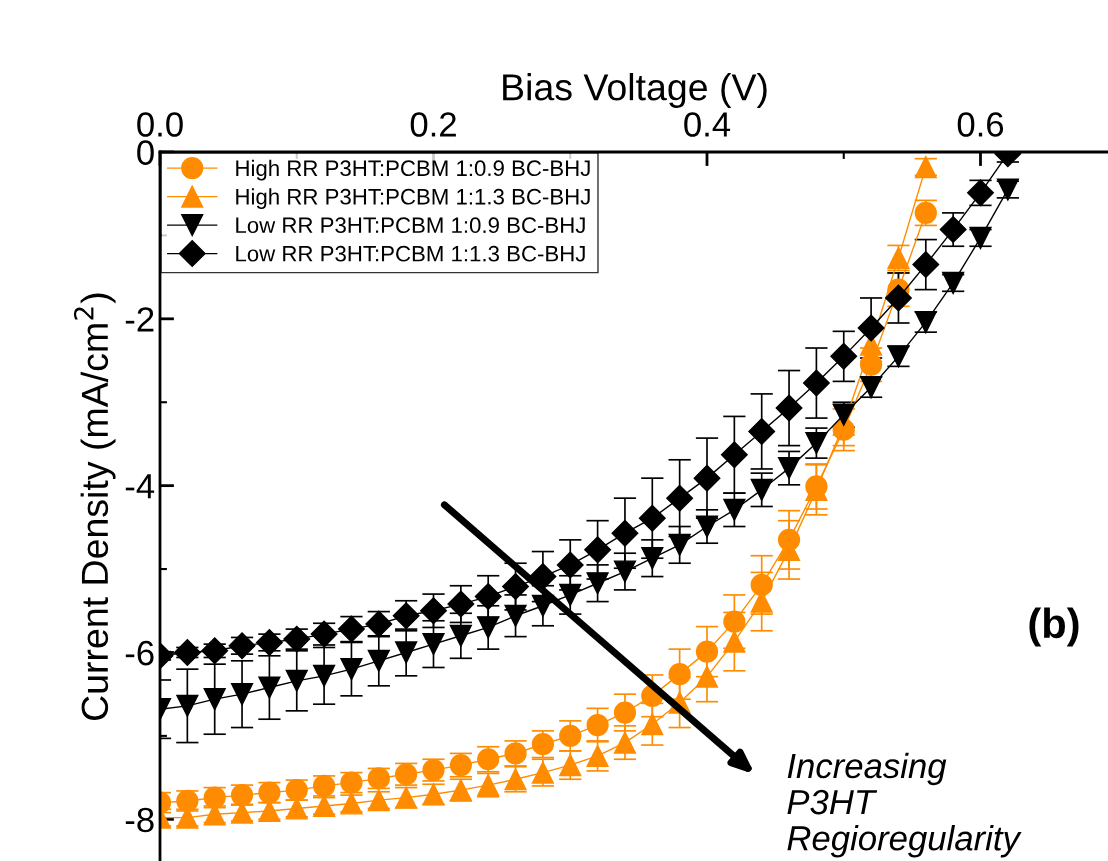 Image resolution: width=1108 pixels, height=861 pixels. Describe the element at coordinates (140, 486) in the screenshot. I see `y-tick-label: -4` at that location.